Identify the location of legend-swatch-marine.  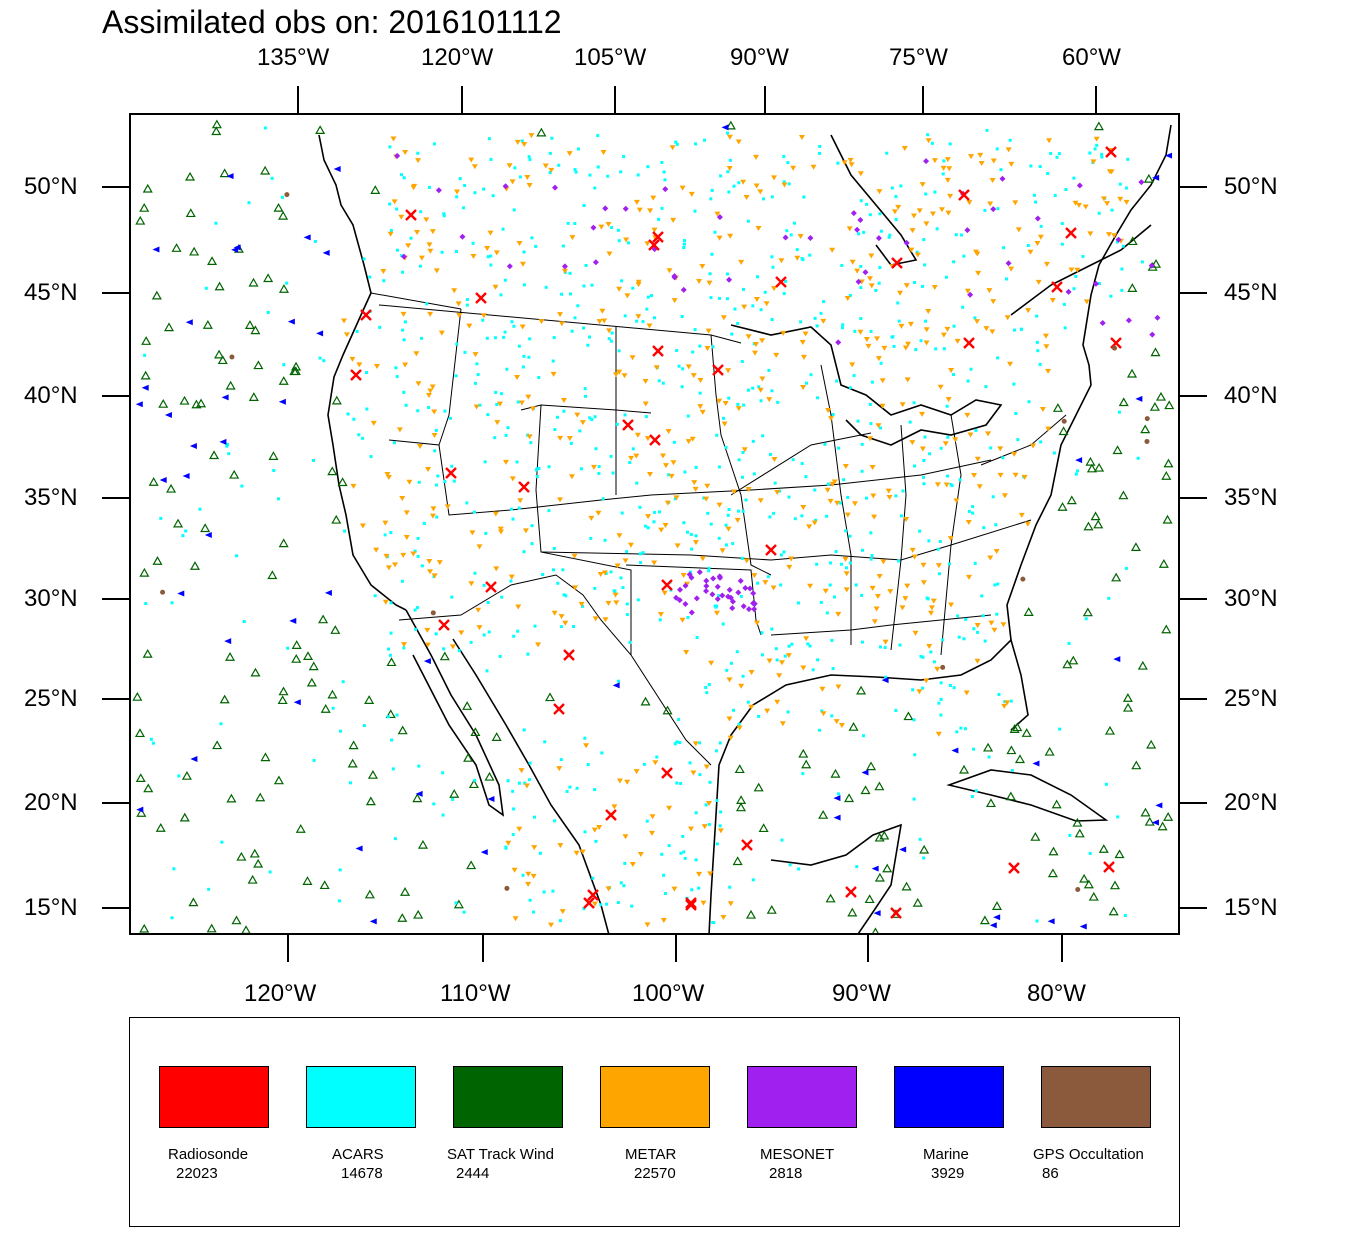
(949, 1097).